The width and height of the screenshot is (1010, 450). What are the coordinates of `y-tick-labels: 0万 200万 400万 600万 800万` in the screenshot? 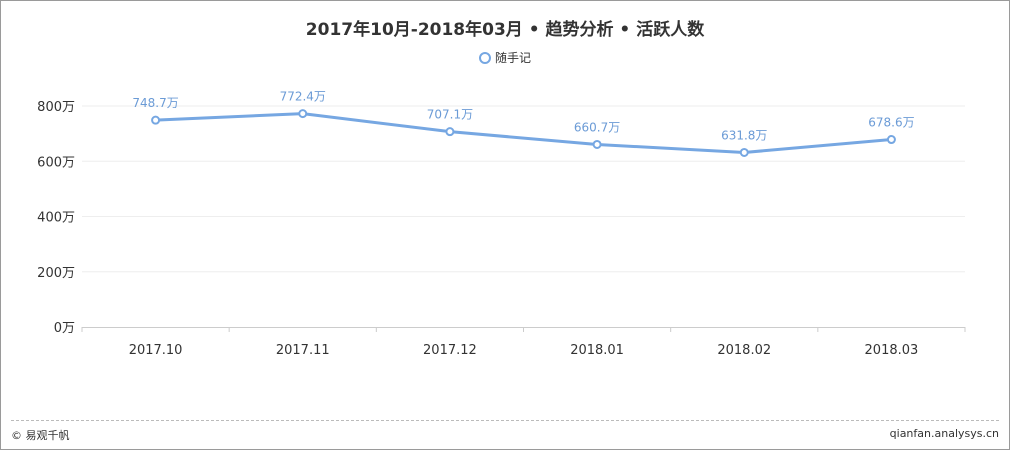 It's located at (56, 218).